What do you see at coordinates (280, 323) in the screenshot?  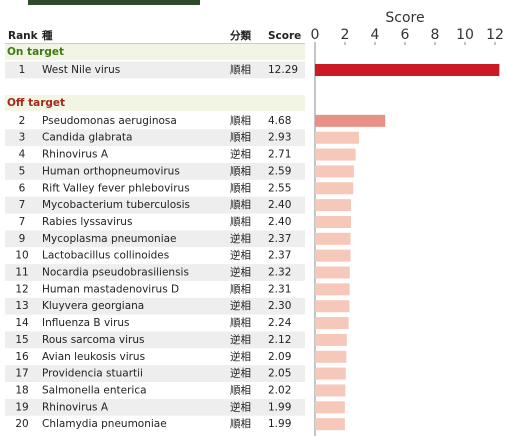 I see `score: 2.24` at bounding box center [280, 323].